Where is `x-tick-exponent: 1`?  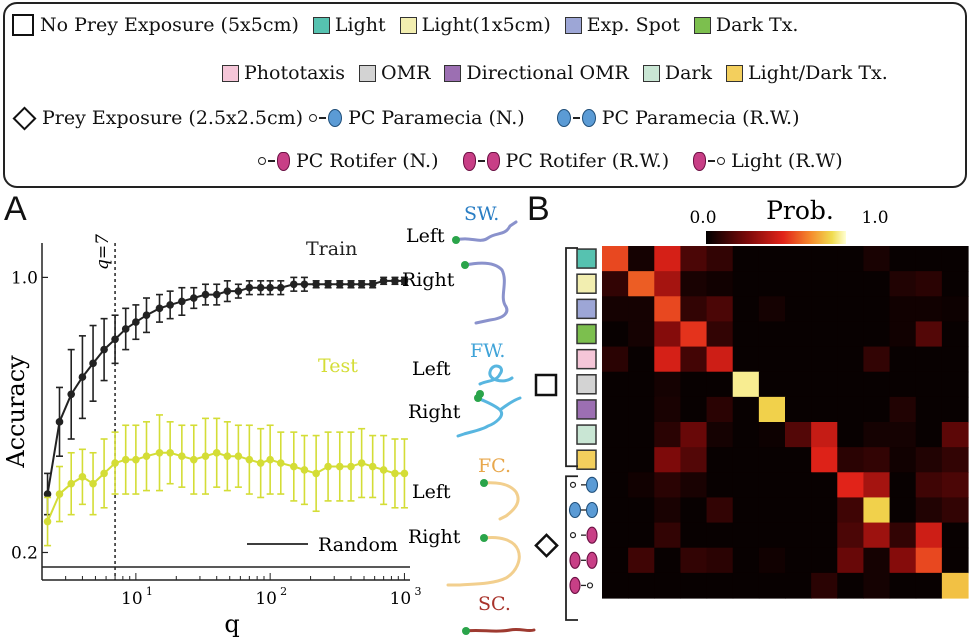
x-tick-exponent: 1 is located at coordinates (149, 591).